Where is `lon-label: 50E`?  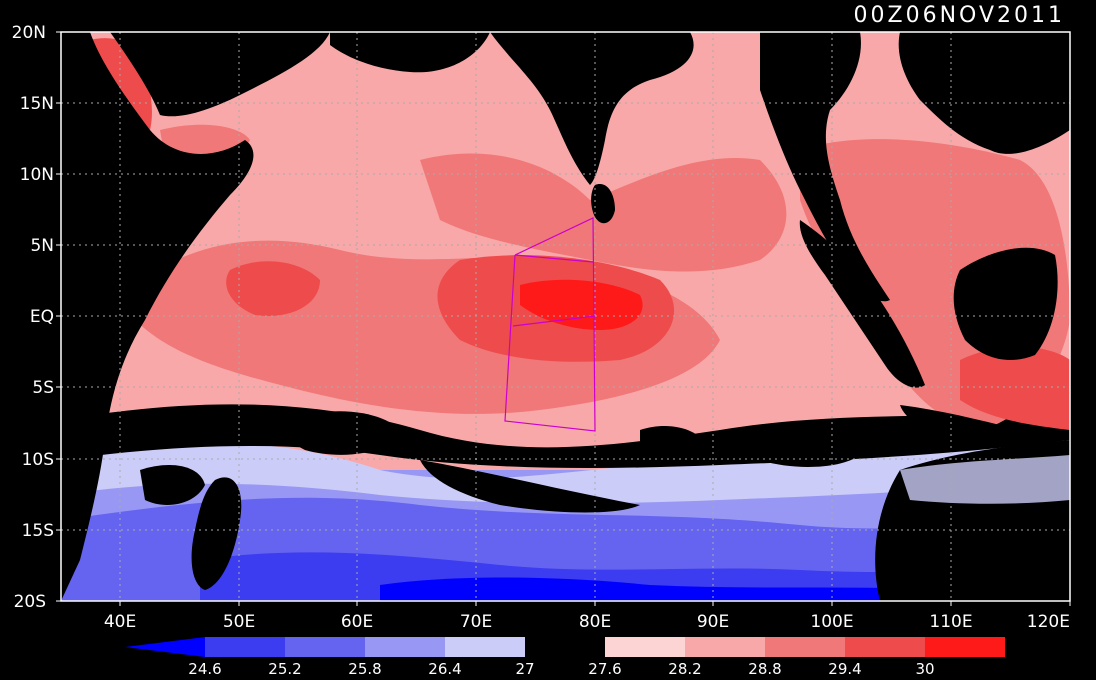 lon-label: 50E is located at coordinates (239, 622).